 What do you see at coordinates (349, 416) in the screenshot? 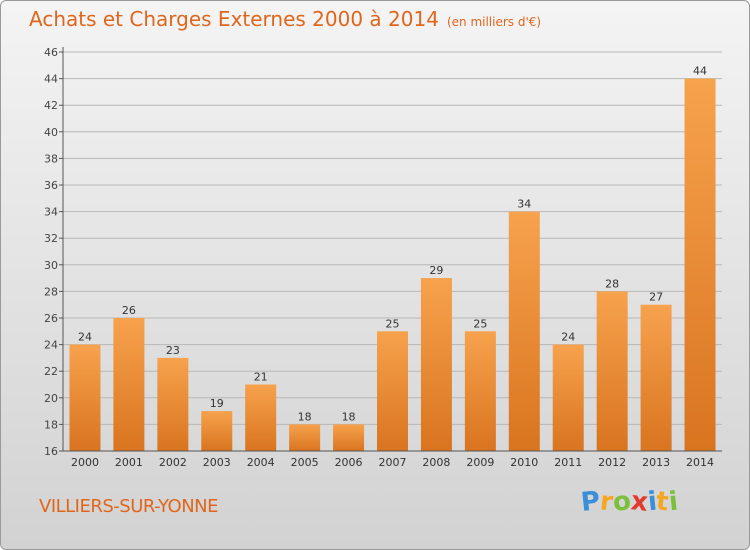
I see `data-label-2006: 18` at bounding box center [349, 416].